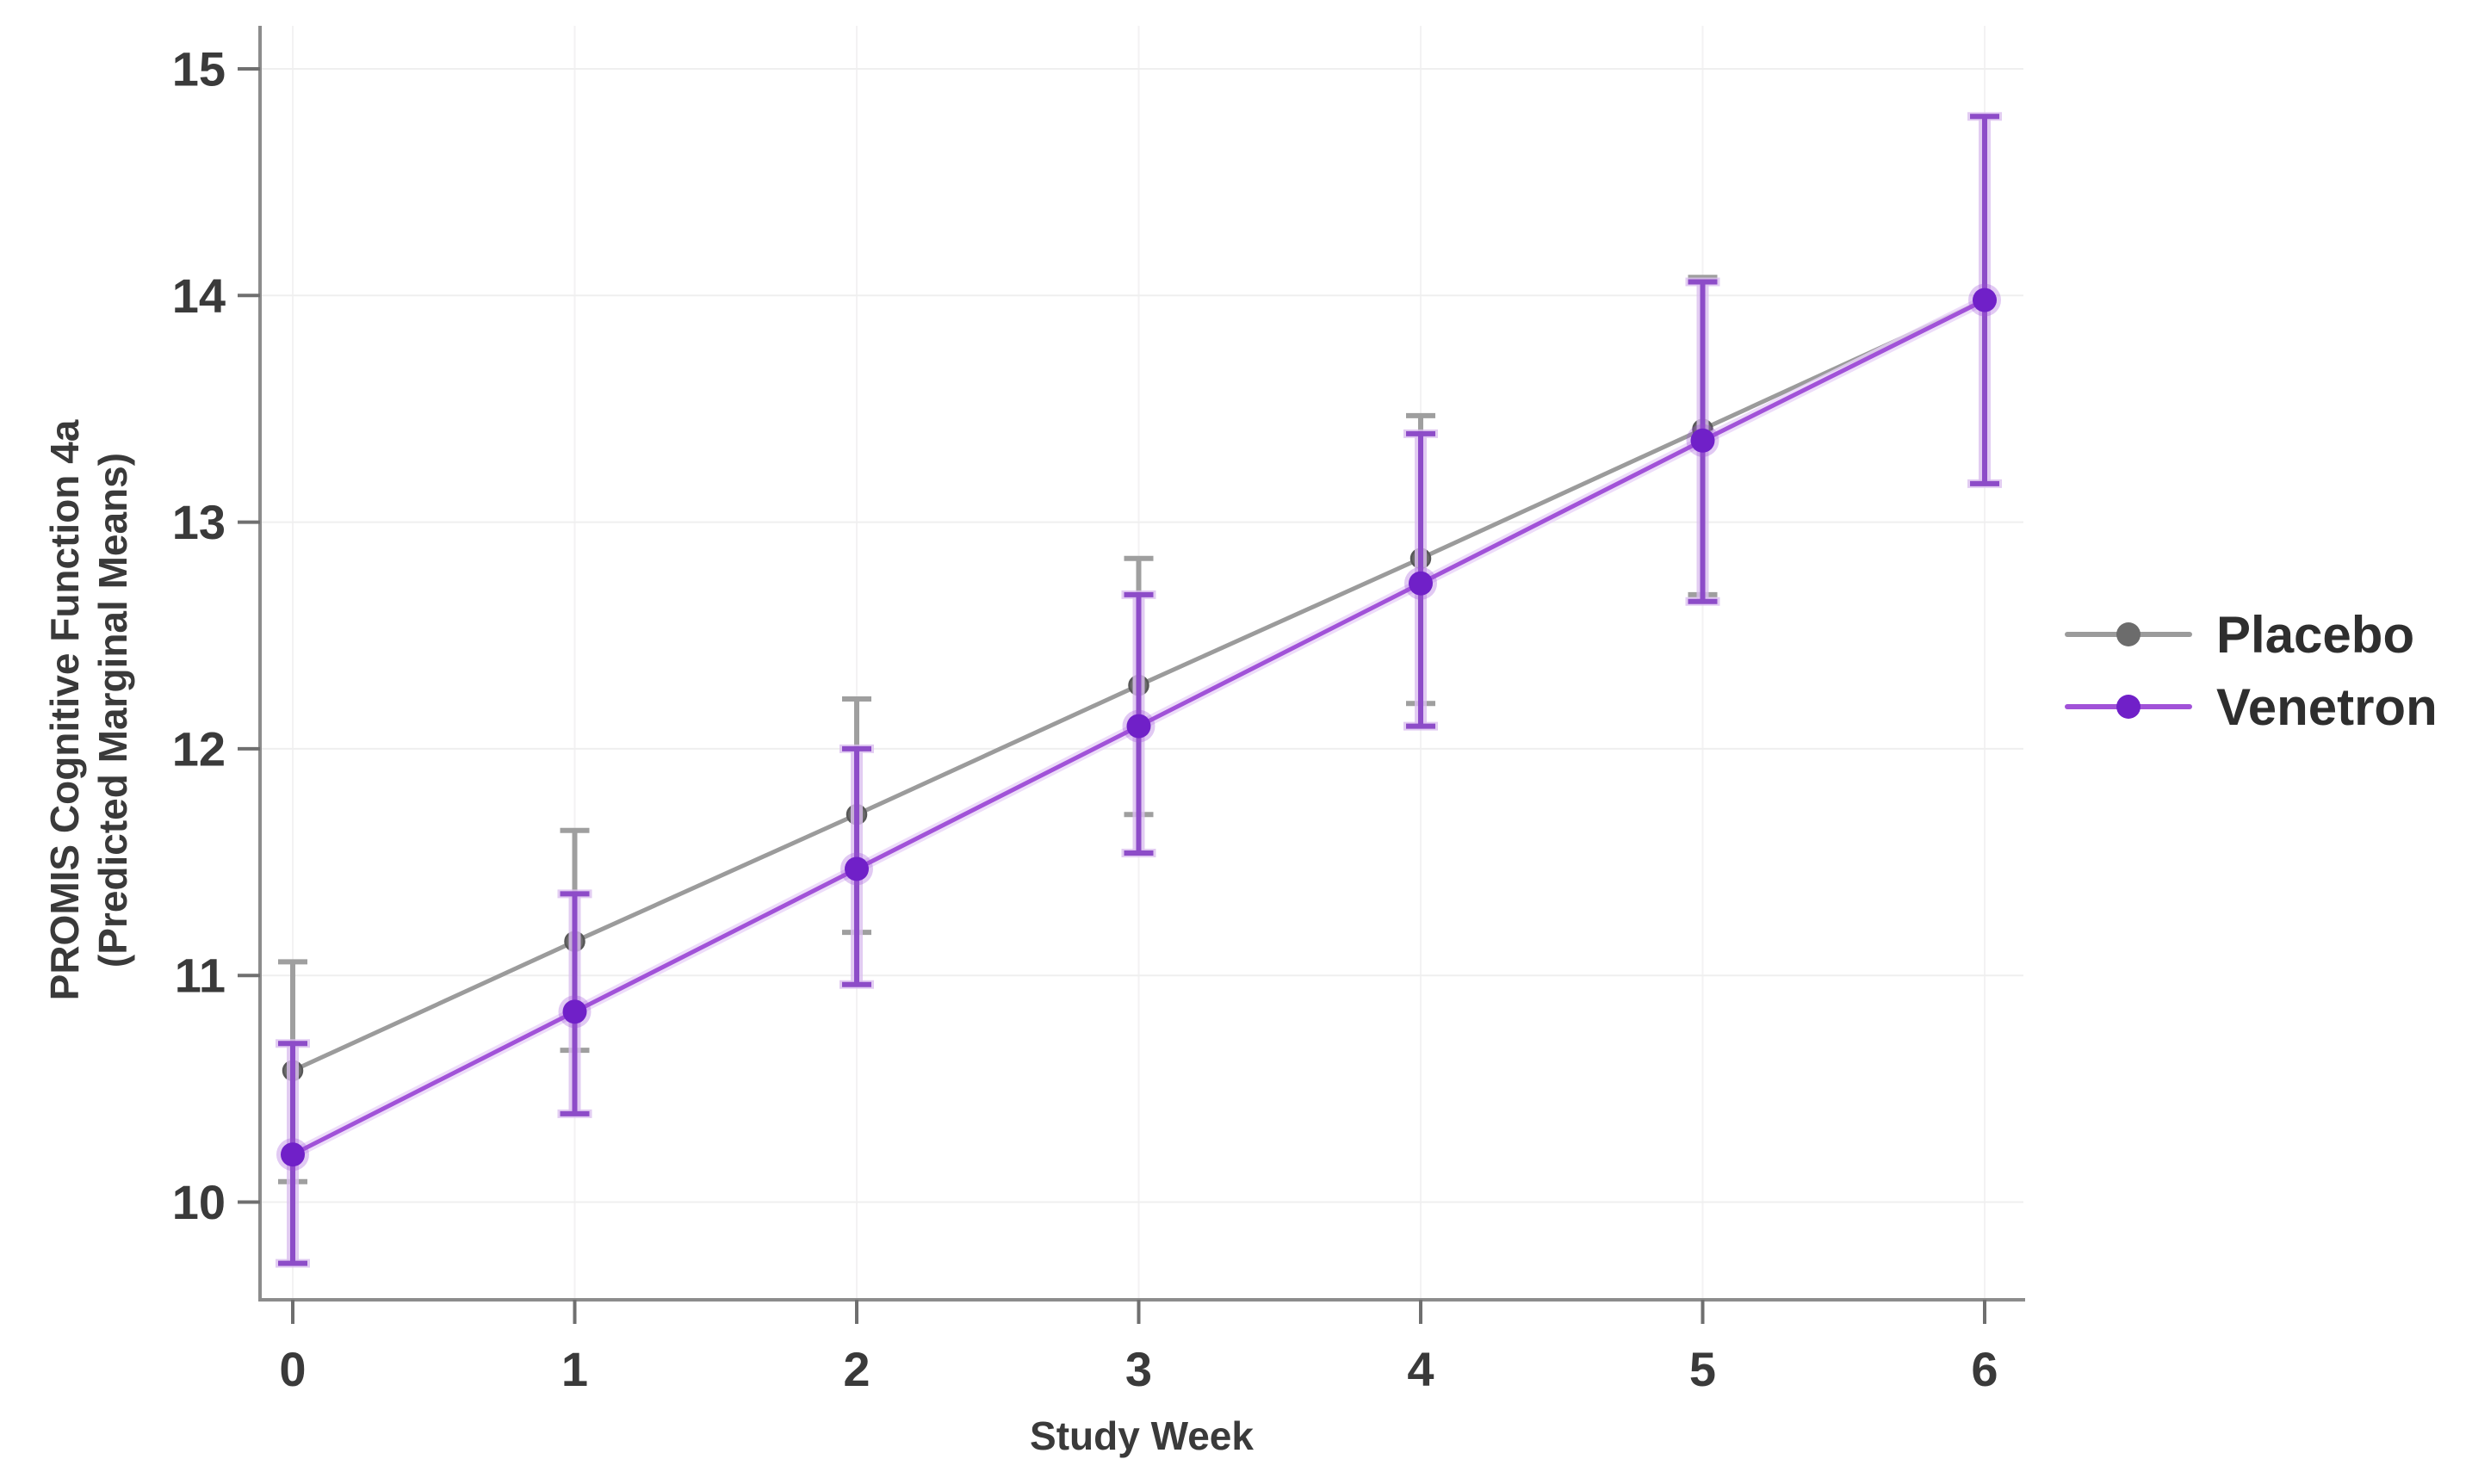  I want to click on venetron-legend-marker-dot, so click(2129, 707).